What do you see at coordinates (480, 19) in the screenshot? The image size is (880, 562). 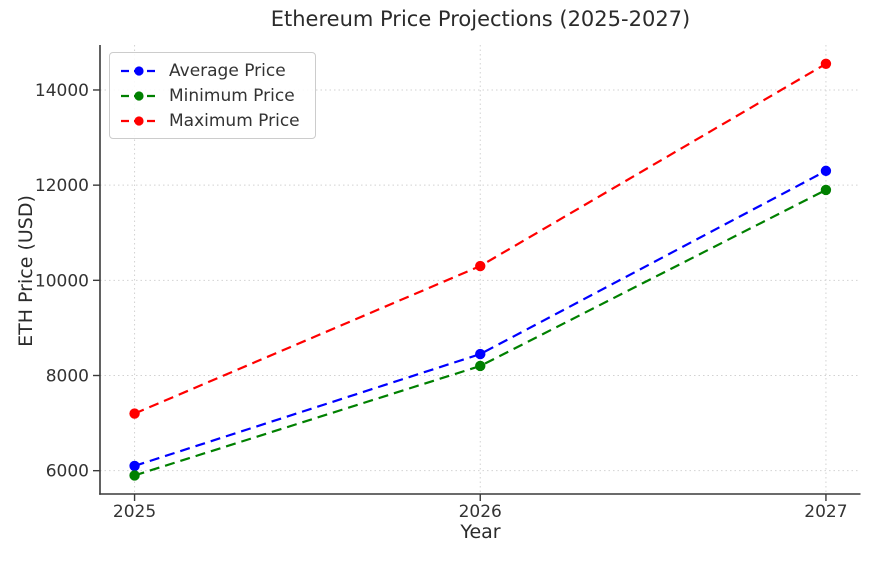 I see `chart-title: Ethereum Price Projections (2025-2027)` at bounding box center [480, 19].